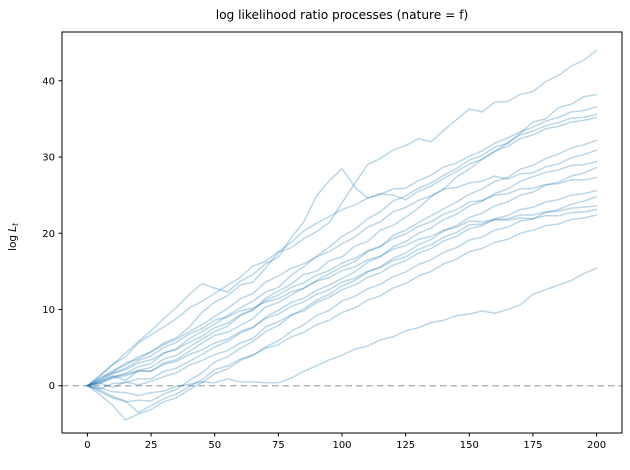  I want to click on y-tick-label: 30, so click(48, 158).